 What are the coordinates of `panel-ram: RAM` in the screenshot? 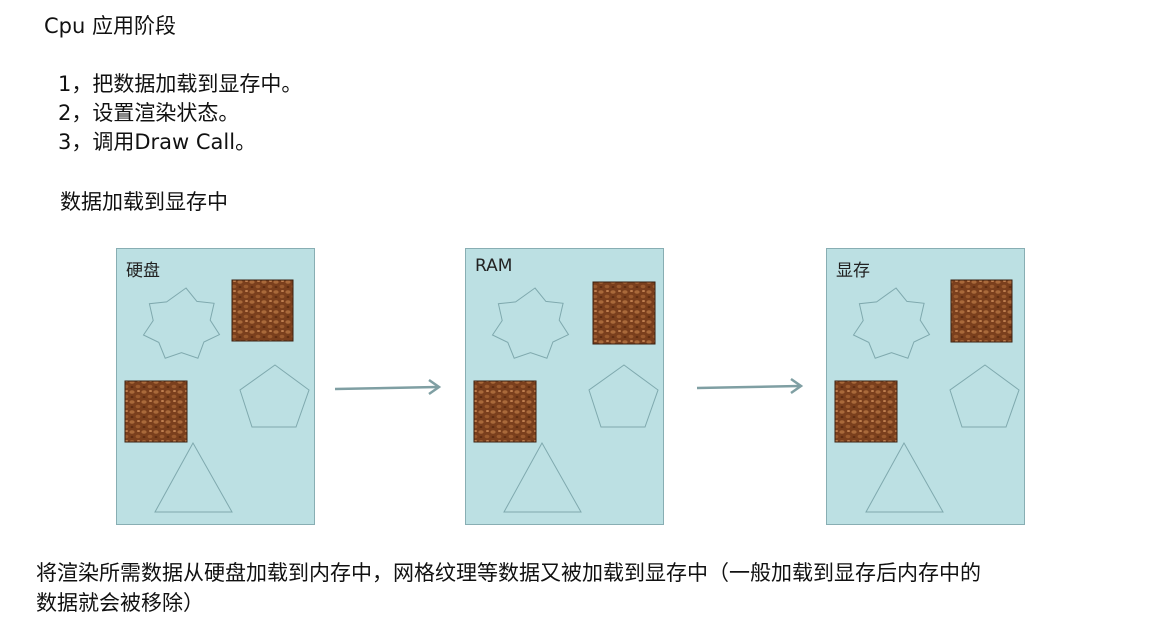 It's located at (564, 386).